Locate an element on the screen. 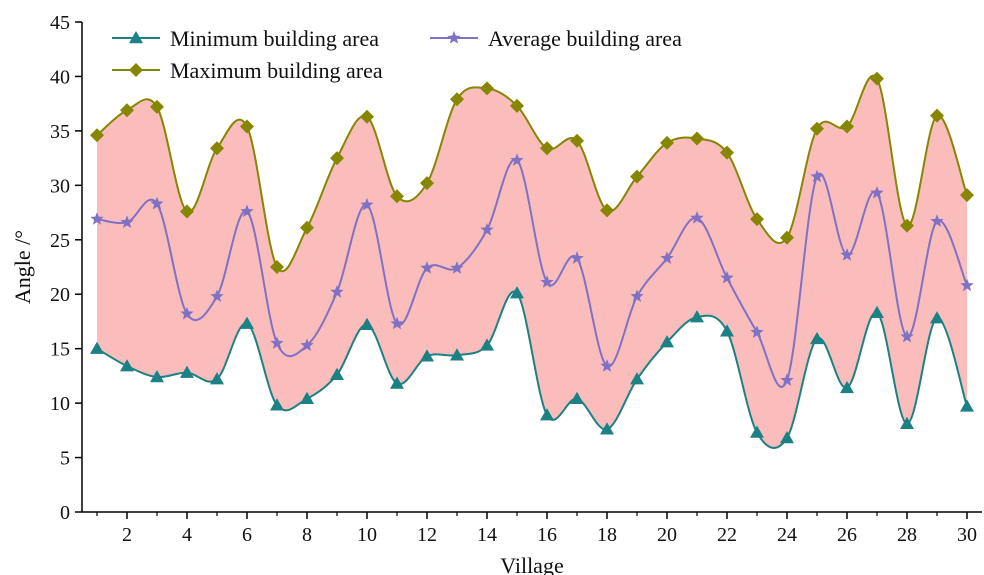  y-tick-label: 40 is located at coordinates (60, 77).